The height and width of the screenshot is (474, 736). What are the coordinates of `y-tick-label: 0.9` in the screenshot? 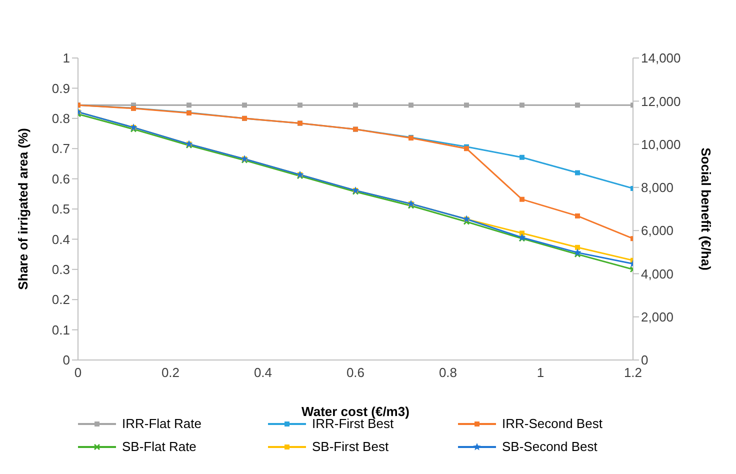 It's located at (61, 88).